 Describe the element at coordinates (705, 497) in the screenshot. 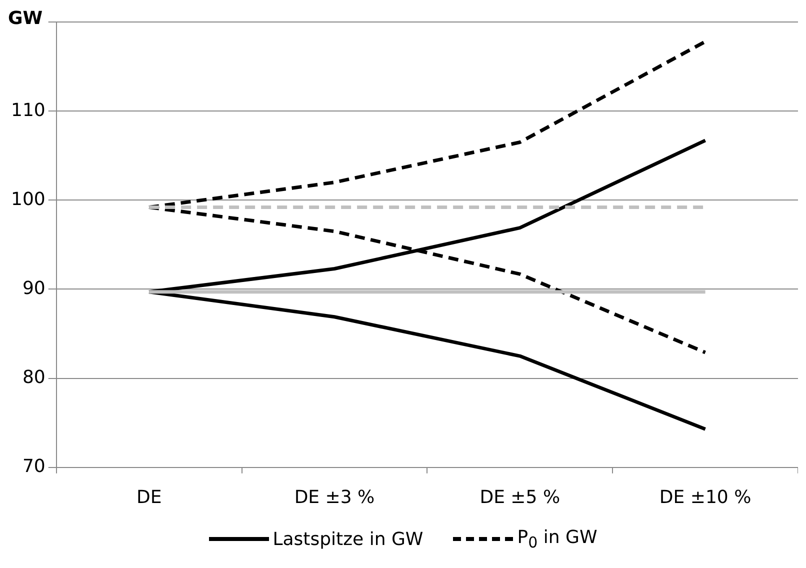

I see `x-tick-label: DE ±10 %` at that location.